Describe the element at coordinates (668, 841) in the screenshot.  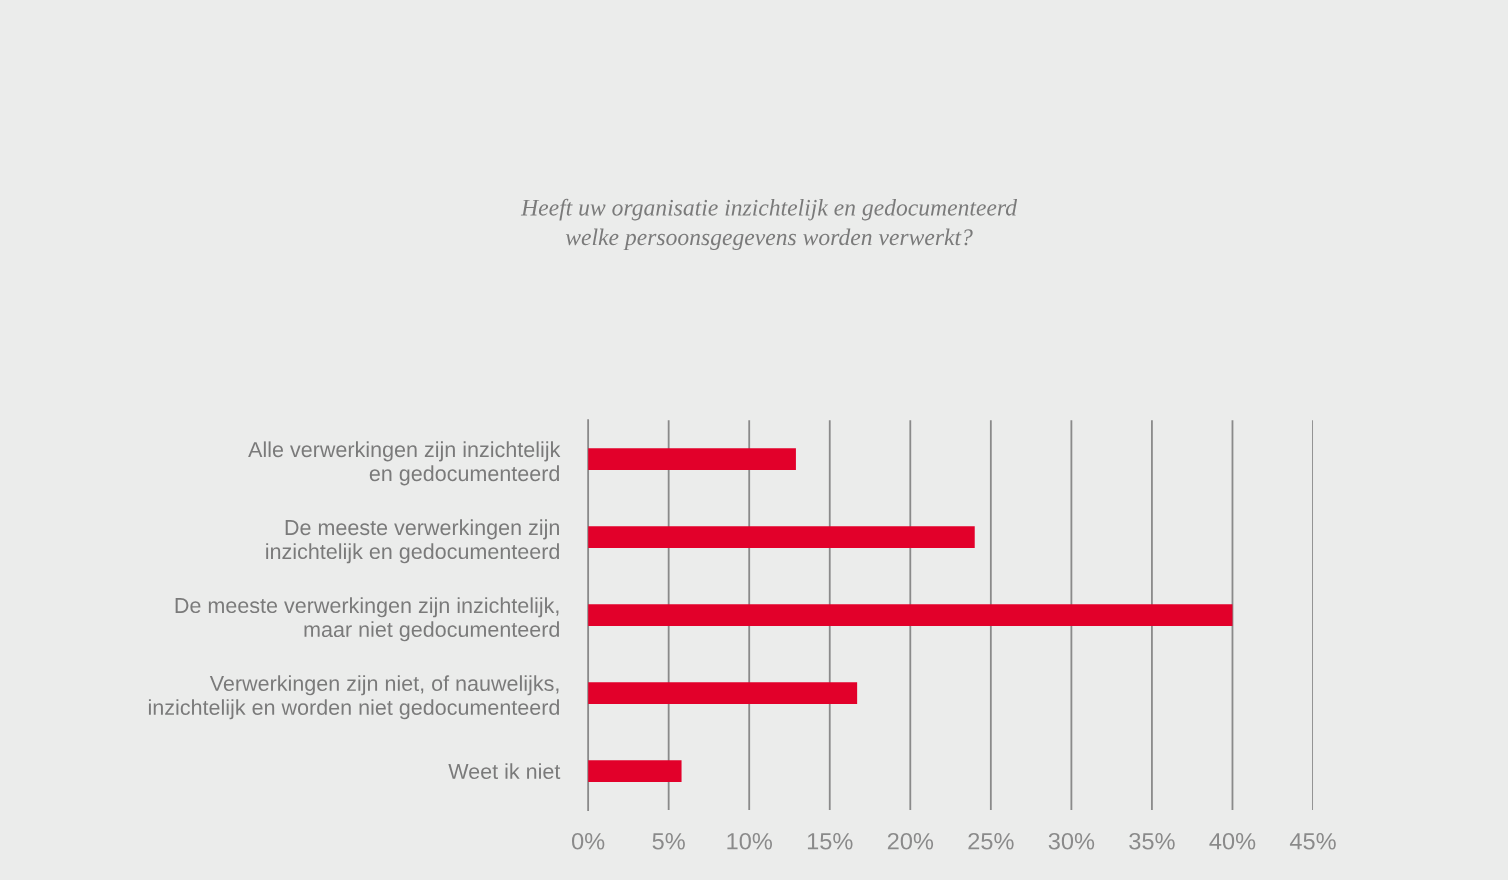
I see `x-tick-label: 5%` at that location.